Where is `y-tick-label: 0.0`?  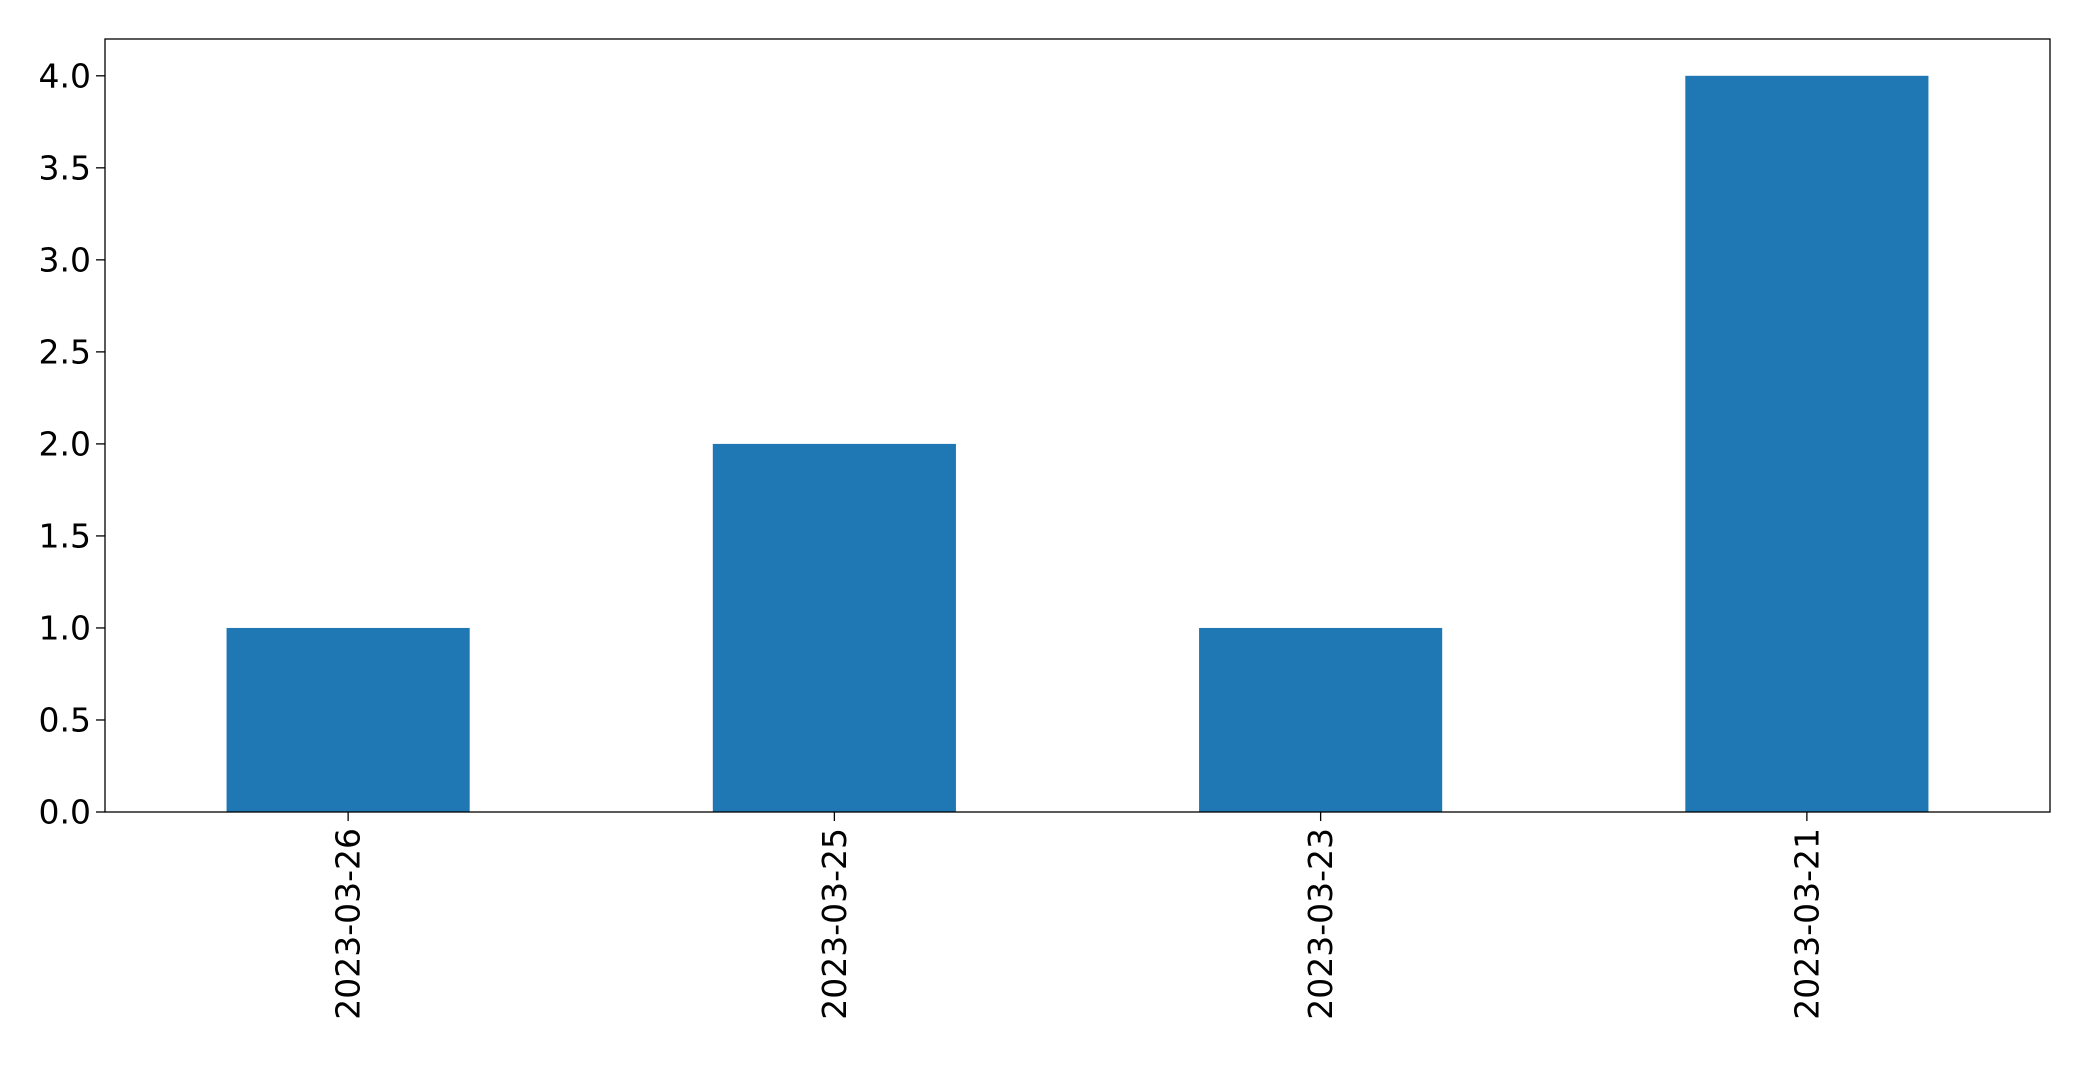 y-tick-label: 0.0 is located at coordinates (65, 812).